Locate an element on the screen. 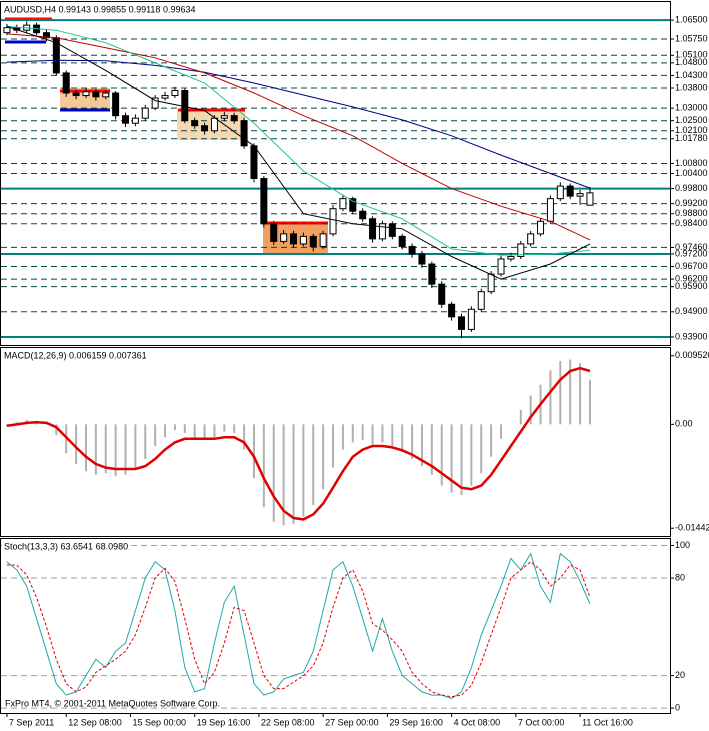 This screenshot has width=709, height=731. y-tick-label: 20 is located at coordinates (680, 675).